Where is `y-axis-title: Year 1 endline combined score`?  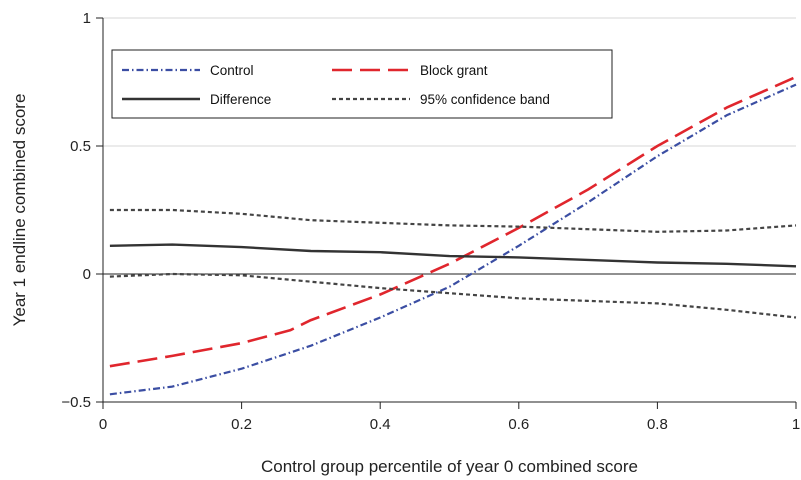
y-axis-title: Year 1 endline combined score is located at coordinates (19, 210).